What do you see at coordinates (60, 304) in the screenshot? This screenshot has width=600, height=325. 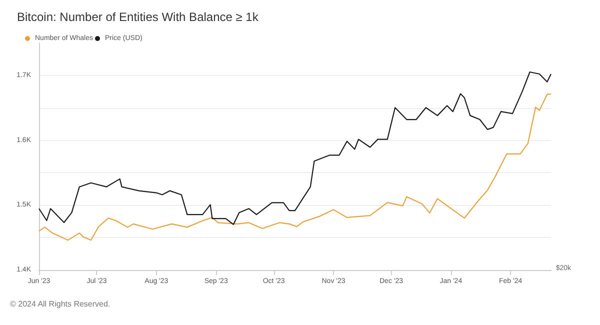 I see `text: © 2024 All Rights Reserved.` at bounding box center [60, 304].